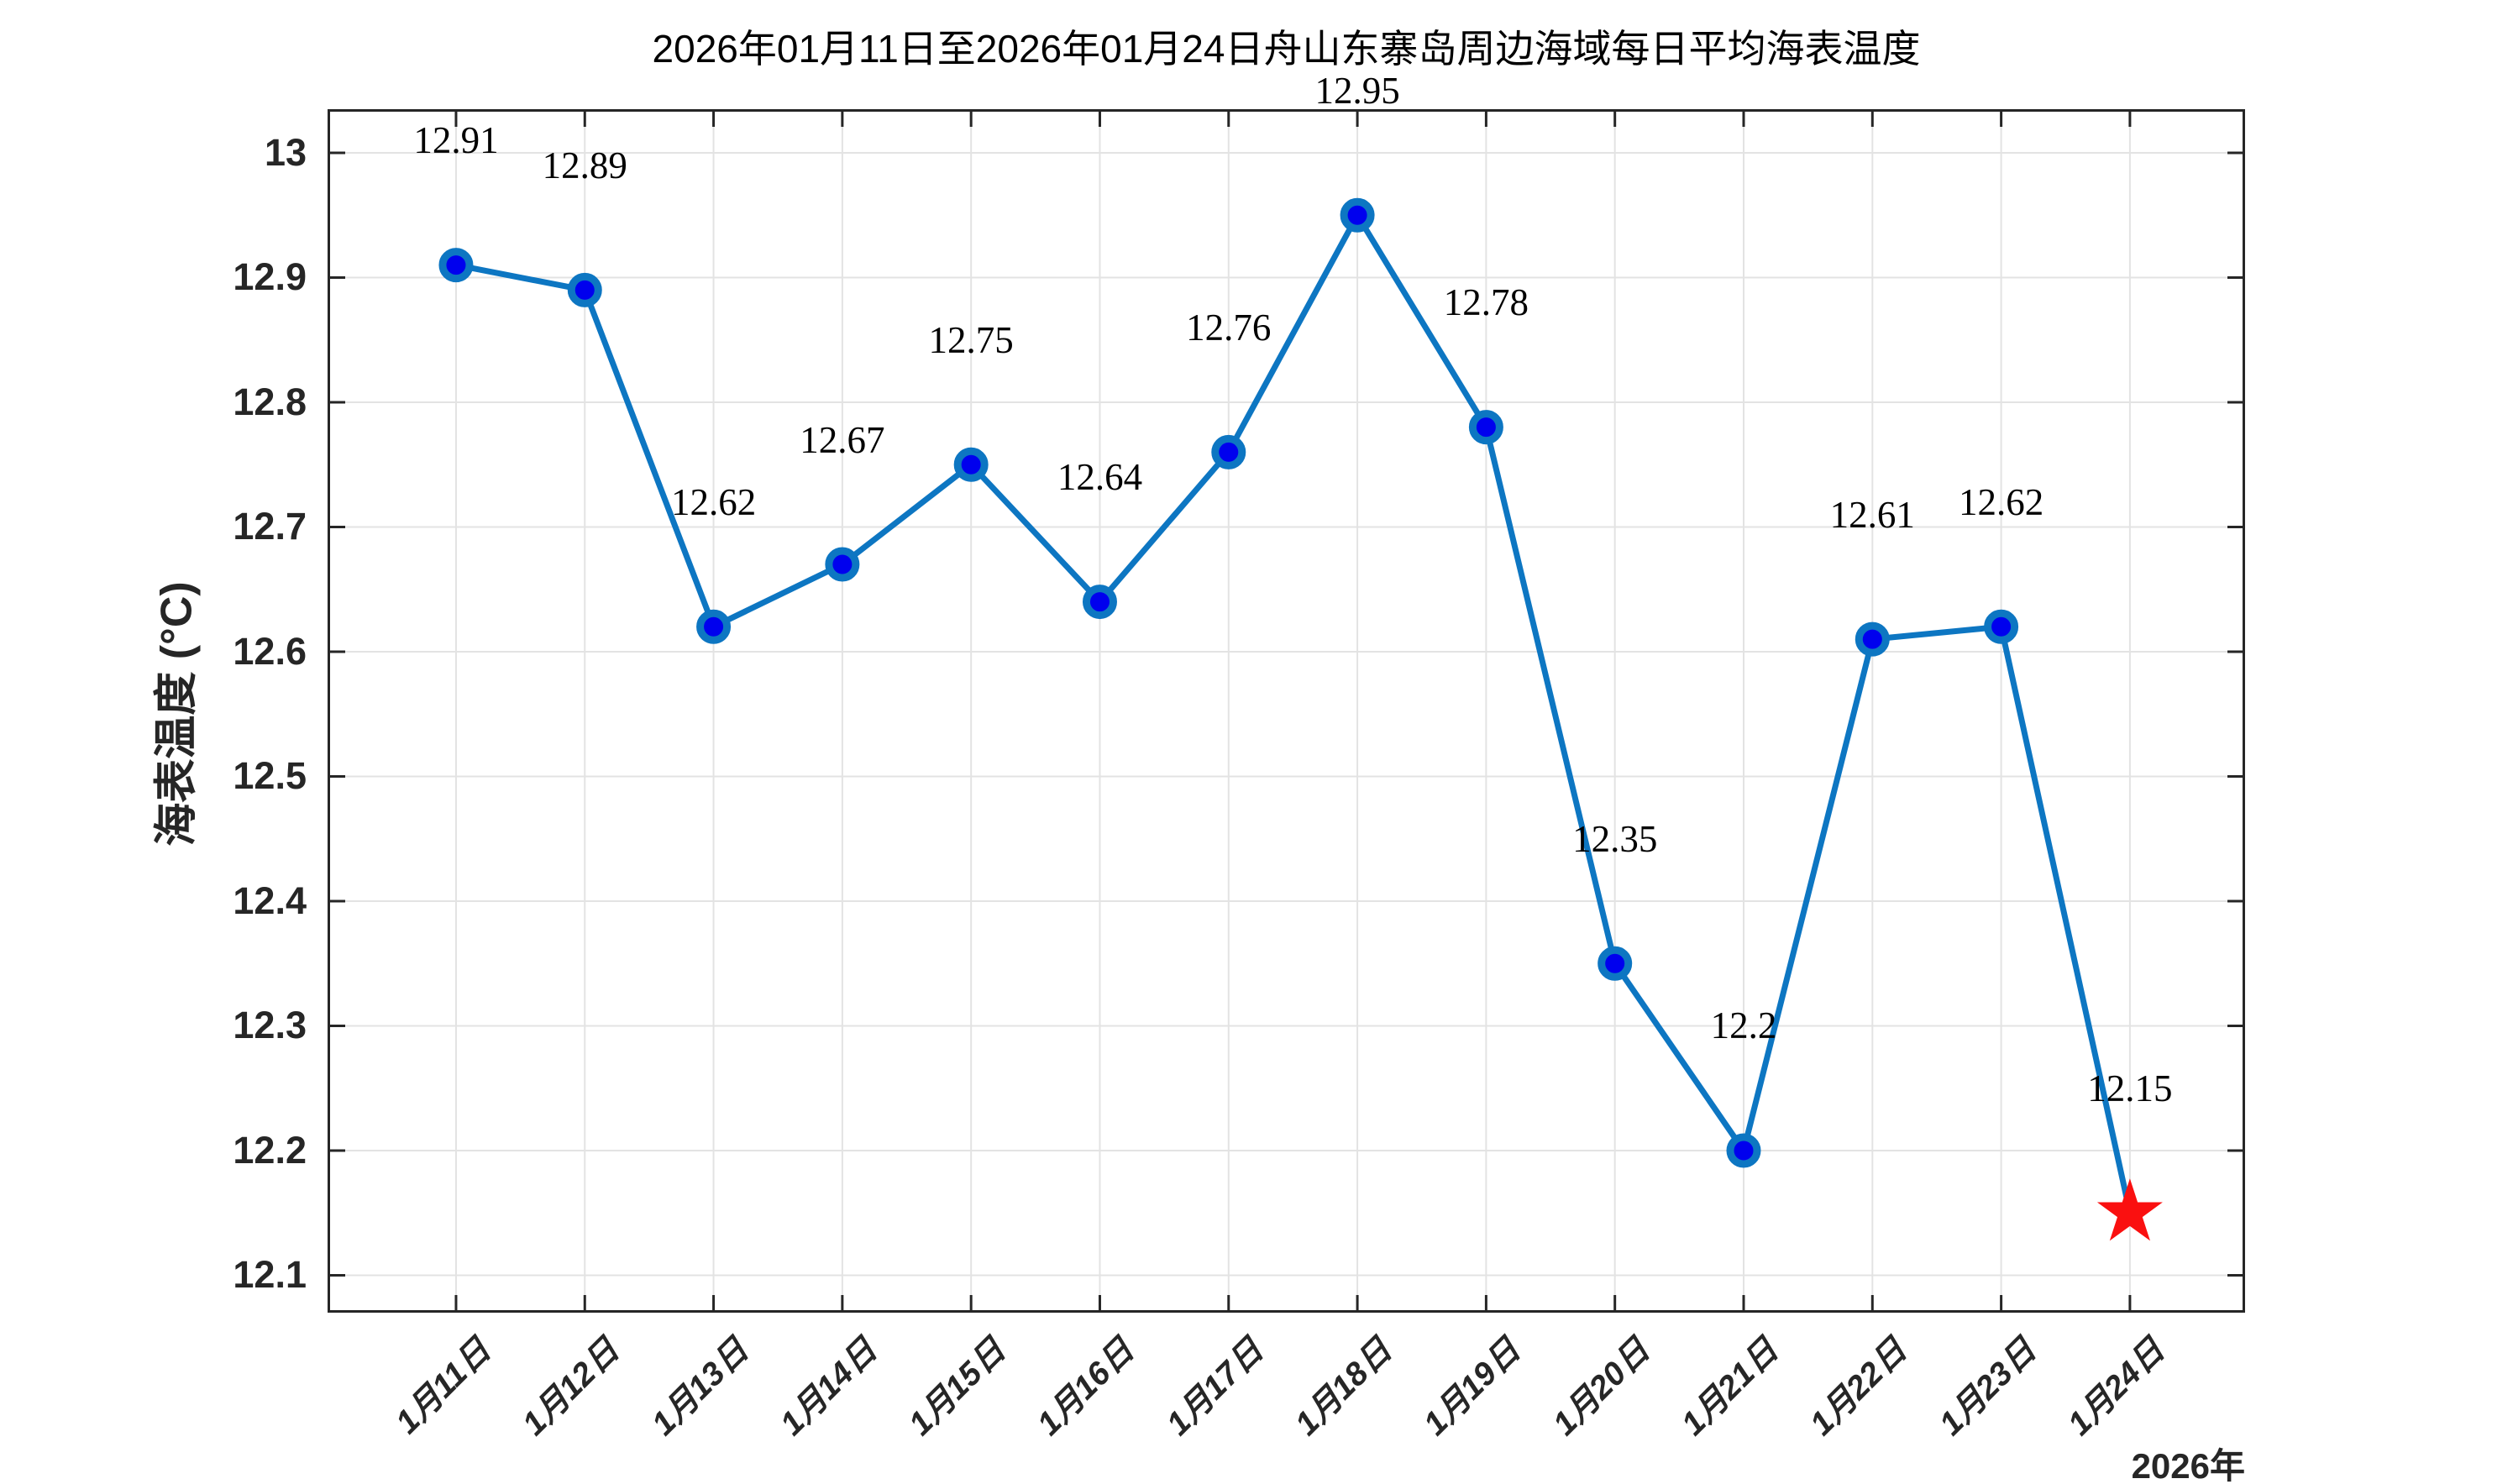 Image resolution: width=2513 pixels, height=1484 pixels. I want to click on x-tick-label: 1月23日, so click(1987, 1388).